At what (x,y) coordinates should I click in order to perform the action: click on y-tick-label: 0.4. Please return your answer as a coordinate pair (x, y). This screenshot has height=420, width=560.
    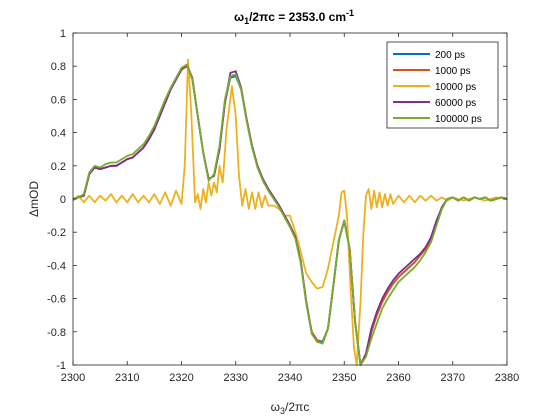
    Looking at the image, I should click on (58, 134).